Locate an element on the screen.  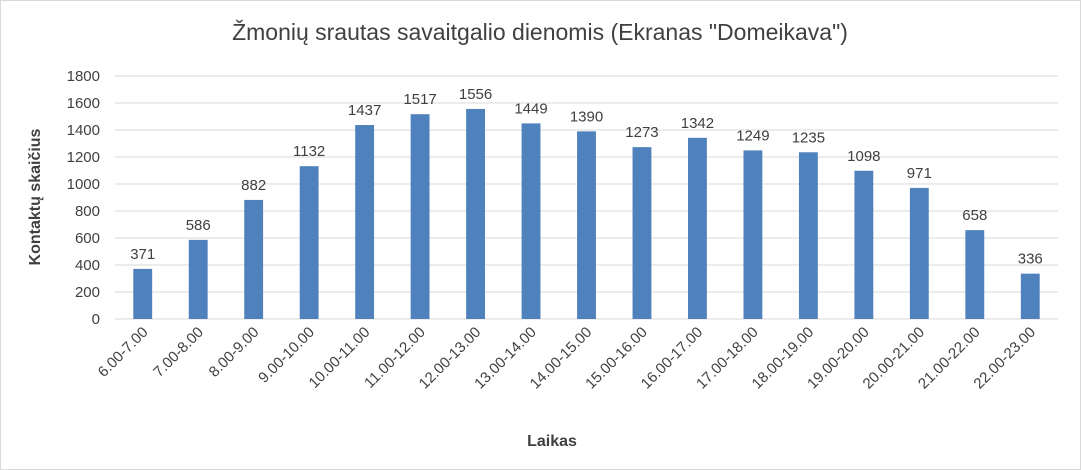
y-tick-label: 200 is located at coordinates (87, 292).